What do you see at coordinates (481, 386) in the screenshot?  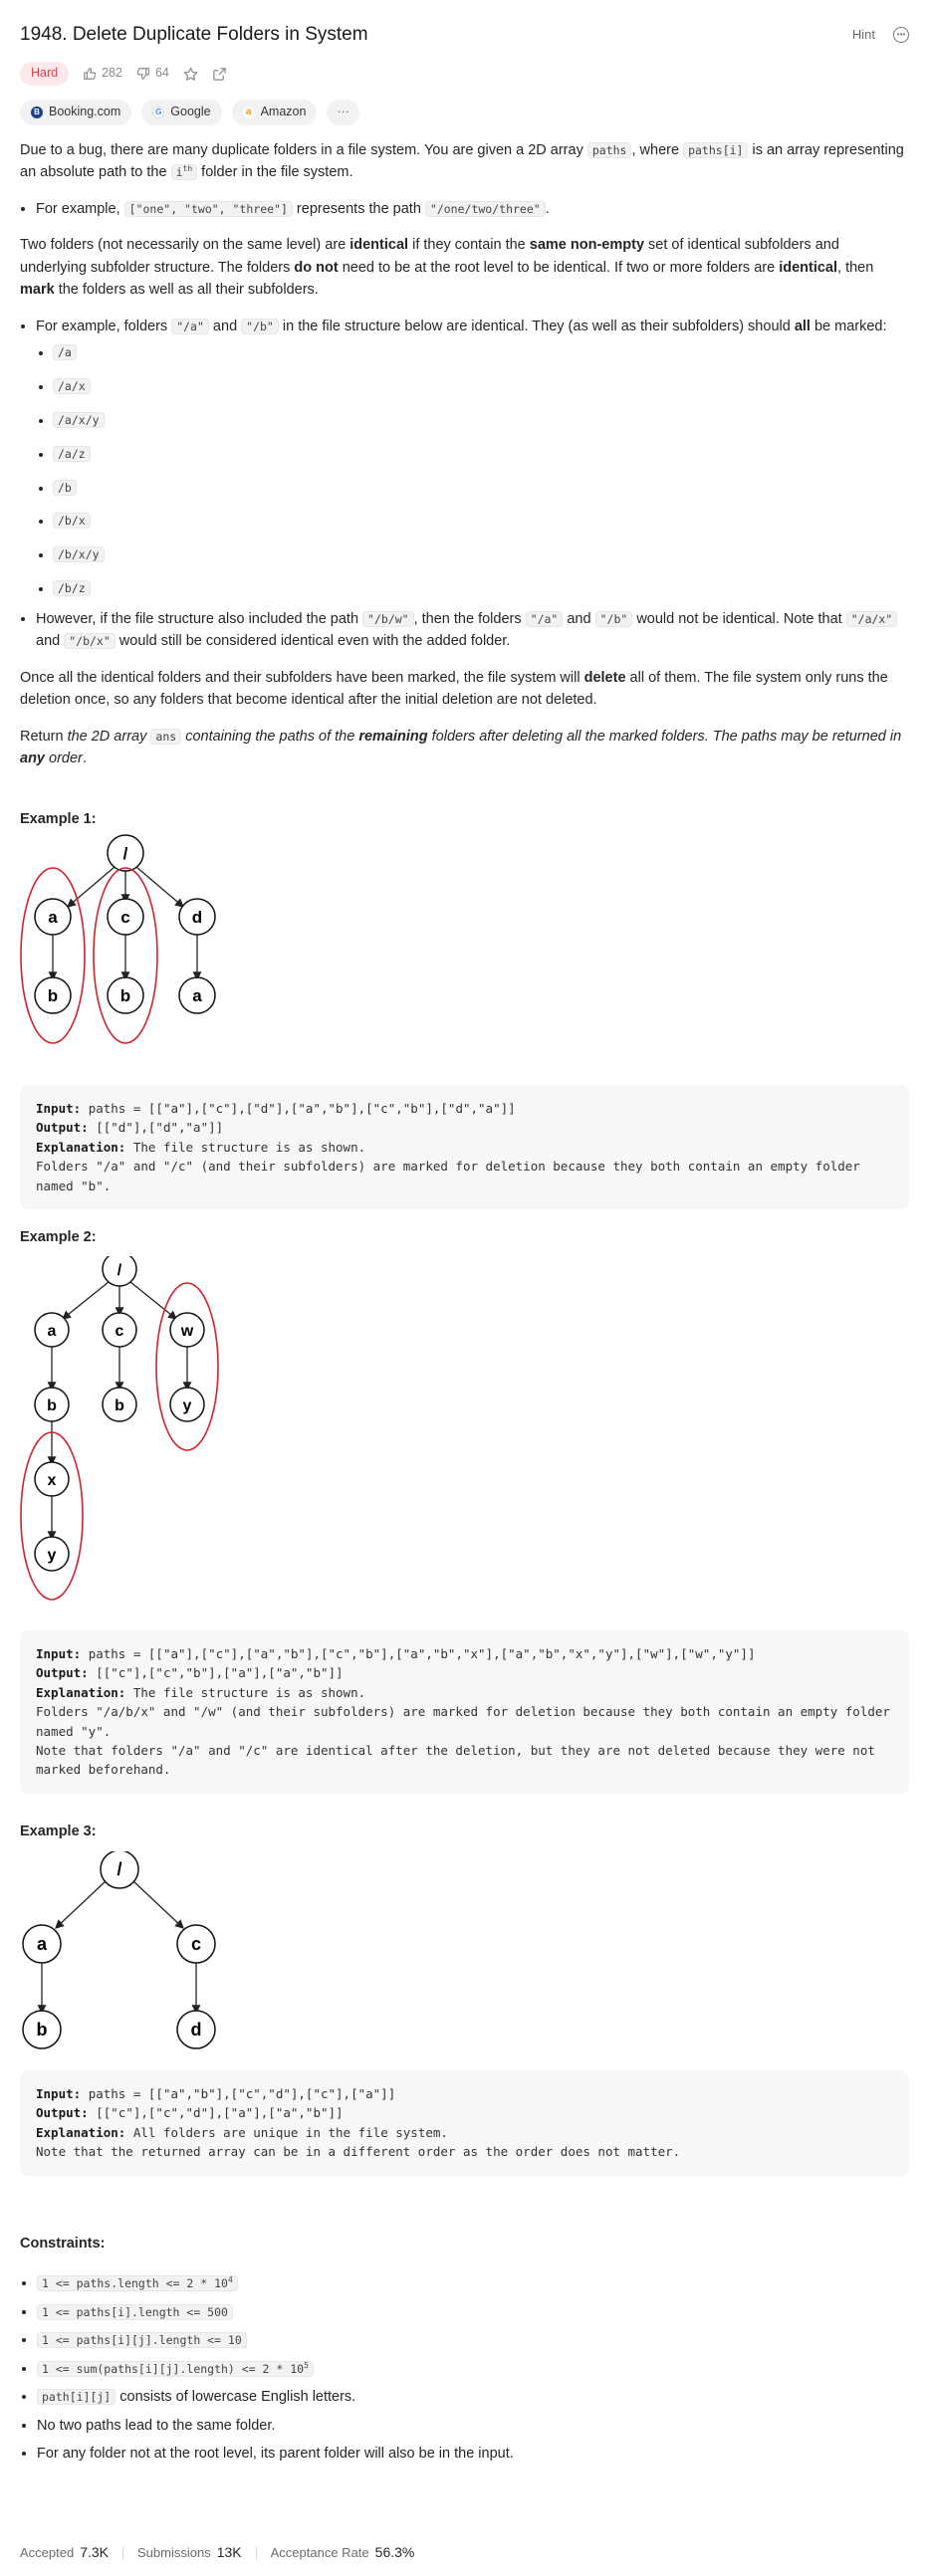 I see `list-item: /a/x` at bounding box center [481, 386].